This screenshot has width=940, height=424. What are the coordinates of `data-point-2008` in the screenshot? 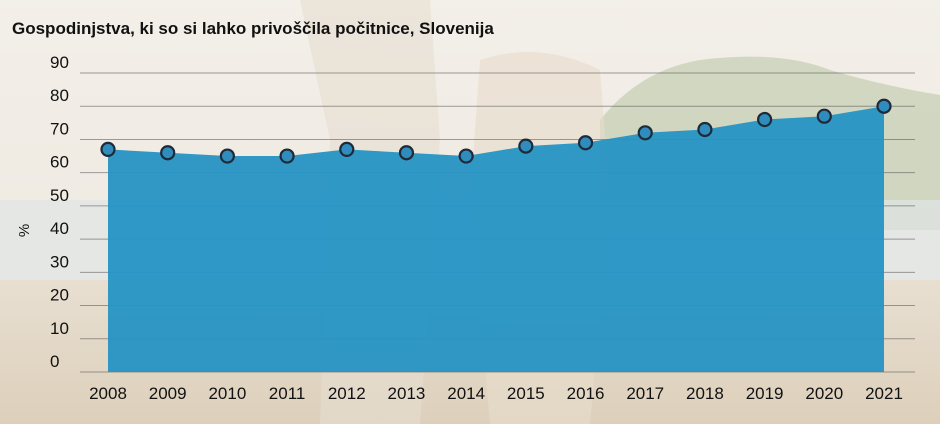 It's located at (108, 149).